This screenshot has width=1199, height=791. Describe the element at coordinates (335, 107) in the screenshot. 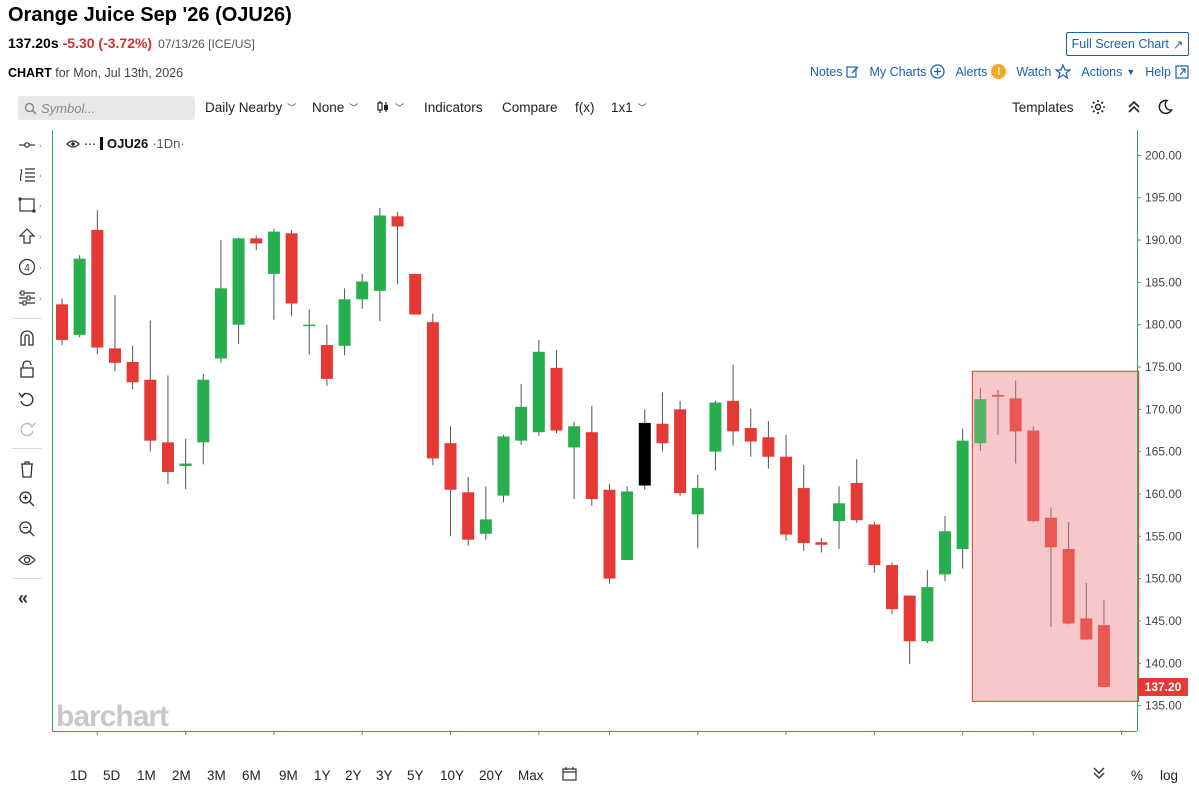

I see `none-dropdown: None ﹀` at that location.